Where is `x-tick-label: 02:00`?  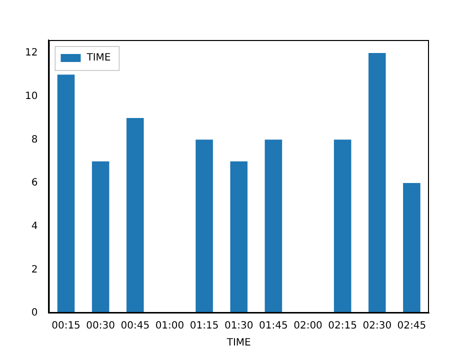
x-tick-label: 02:00 is located at coordinates (308, 326).